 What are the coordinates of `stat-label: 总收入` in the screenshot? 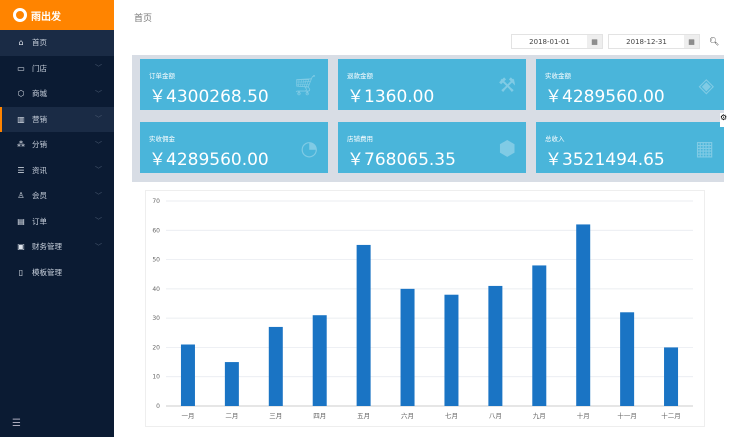 It's located at (555, 139).